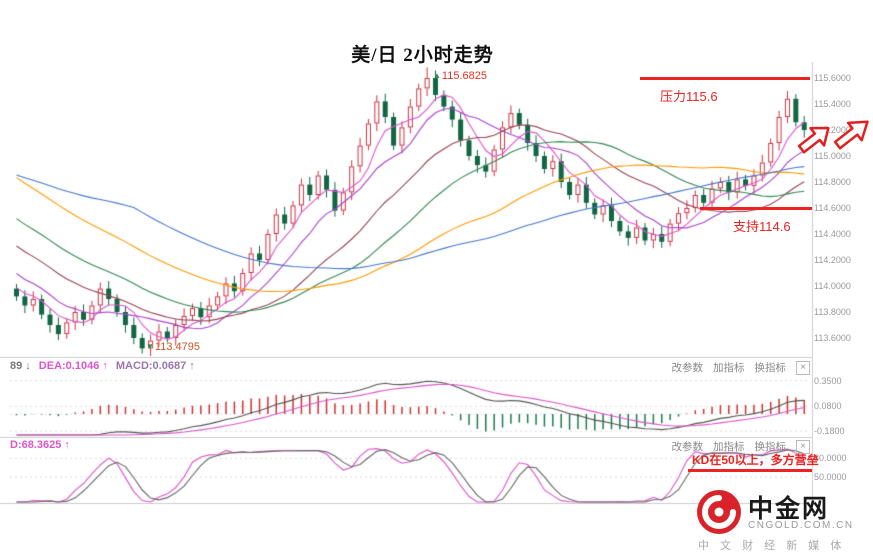  I want to click on high-price-label: ▲115.6825, so click(460, 76).